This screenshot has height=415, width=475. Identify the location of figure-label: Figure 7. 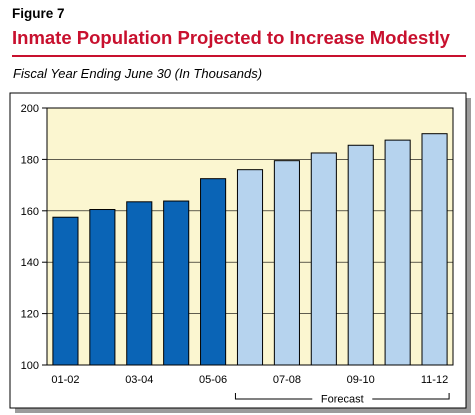
(38, 13).